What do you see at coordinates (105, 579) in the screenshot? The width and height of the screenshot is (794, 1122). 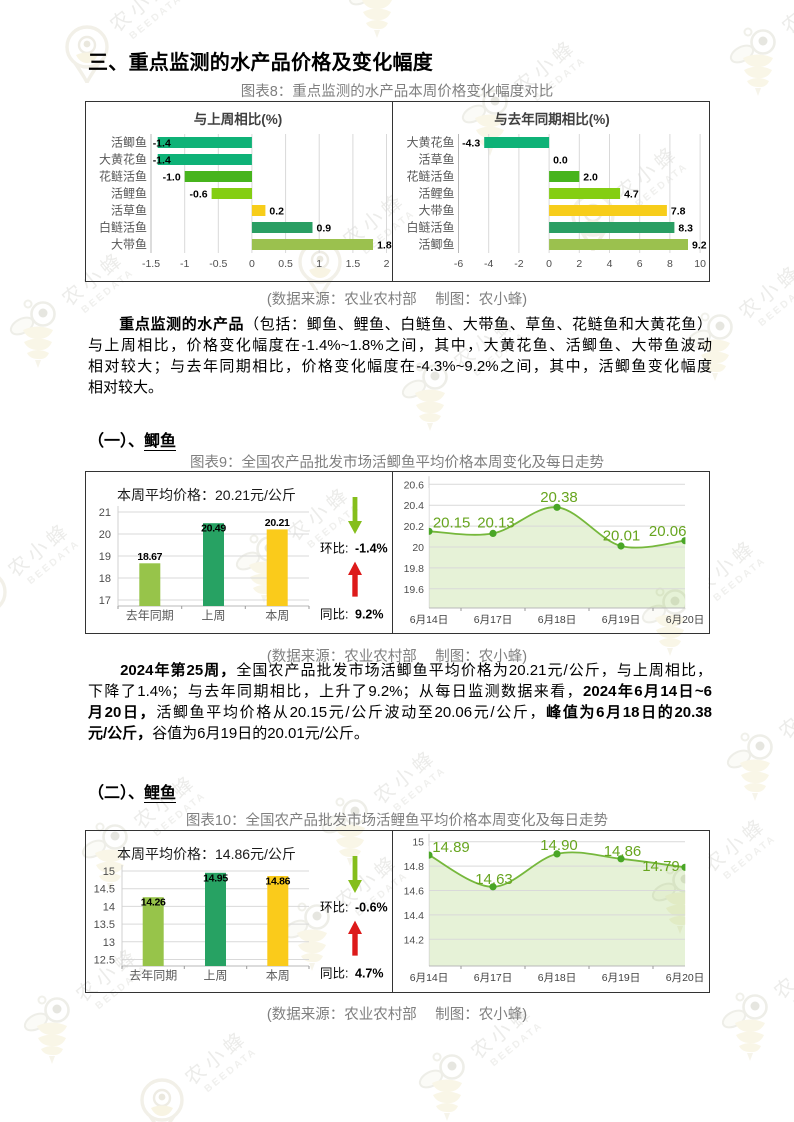 I see `svg-text: 18` at bounding box center [105, 579].